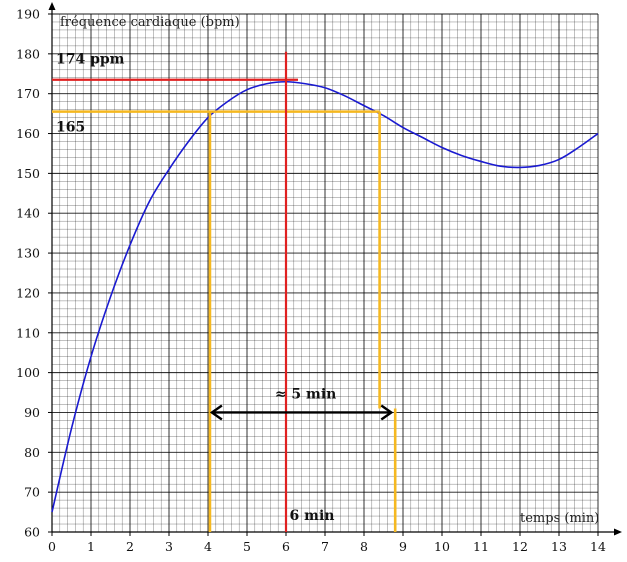 The width and height of the screenshot is (627, 562). Describe the element at coordinates (306, 394) in the screenshot. I see `duration-label: ≈ 5 min` at that location.